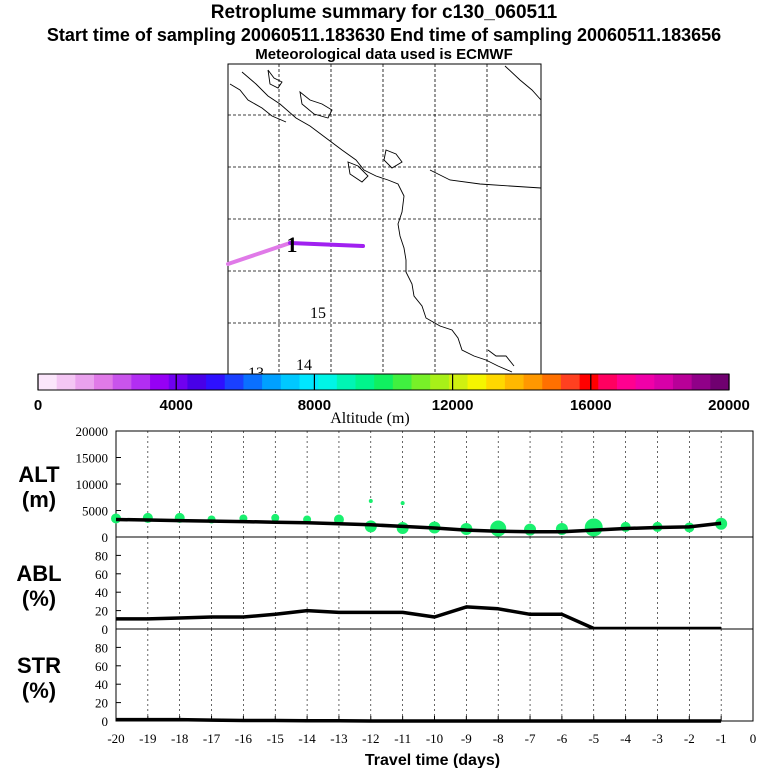 This screenshot has width=768, height=768. What do you see at coordinates (307, 738) in the screenshot?
I see `x-tick-label: -14` at bounding box center [307, 738].